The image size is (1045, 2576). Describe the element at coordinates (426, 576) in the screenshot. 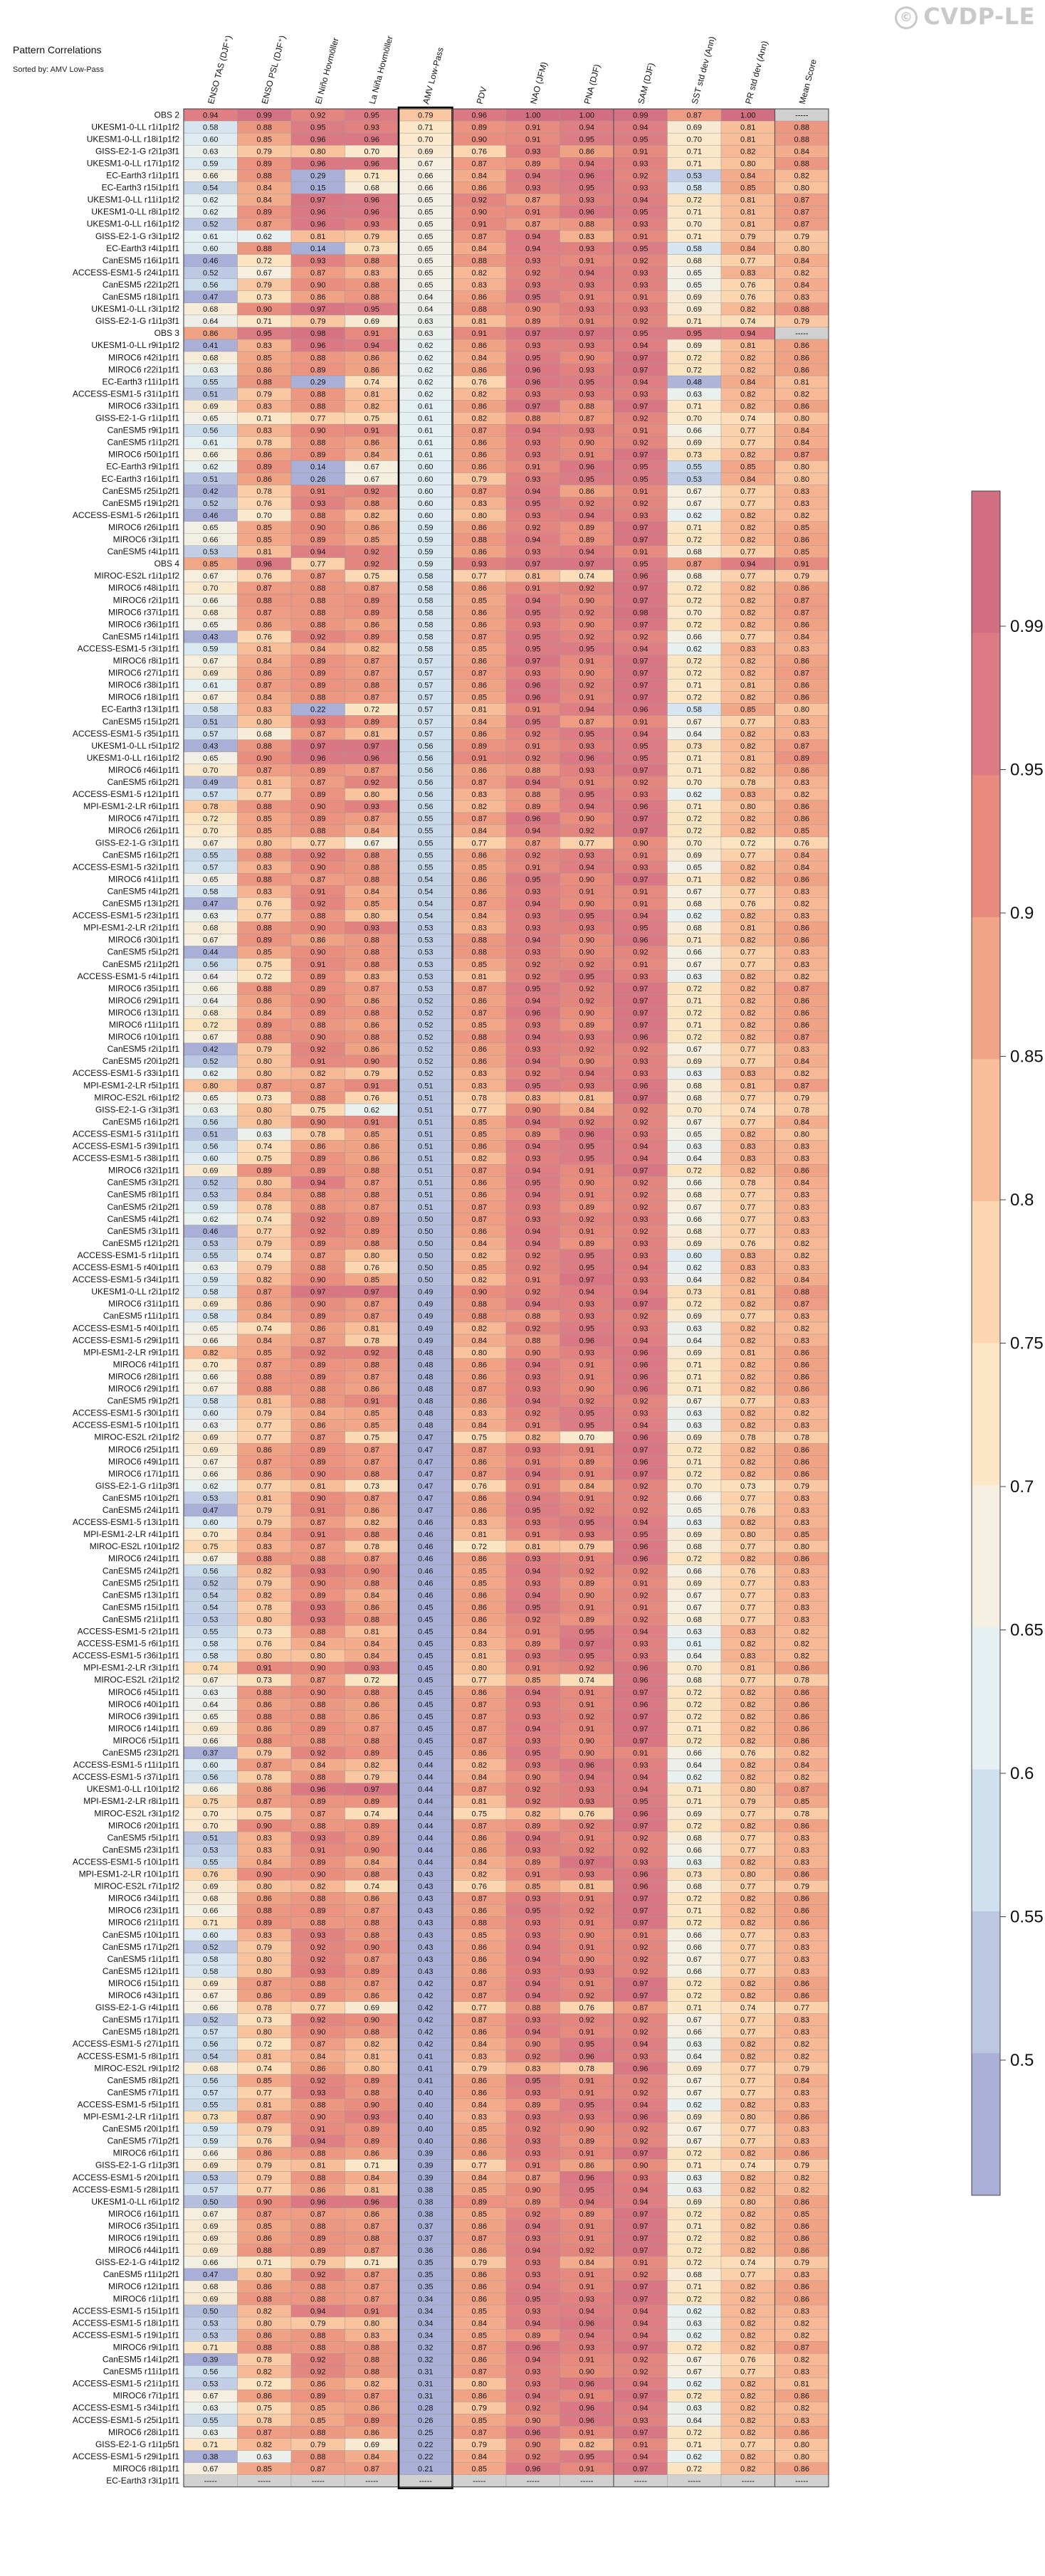

I see `cell-value: 0.58` at that location.